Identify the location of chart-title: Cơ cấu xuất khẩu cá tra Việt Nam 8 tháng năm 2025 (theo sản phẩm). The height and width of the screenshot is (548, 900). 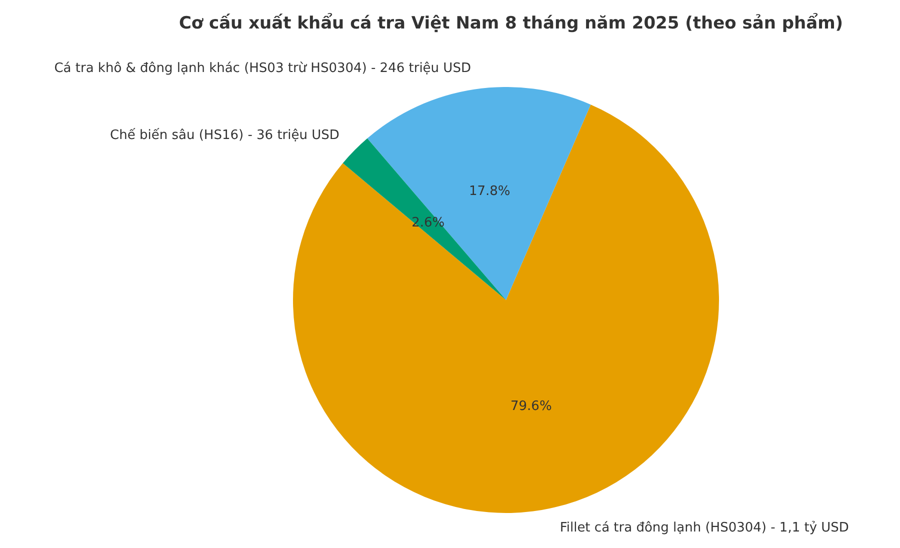
(511, 23).